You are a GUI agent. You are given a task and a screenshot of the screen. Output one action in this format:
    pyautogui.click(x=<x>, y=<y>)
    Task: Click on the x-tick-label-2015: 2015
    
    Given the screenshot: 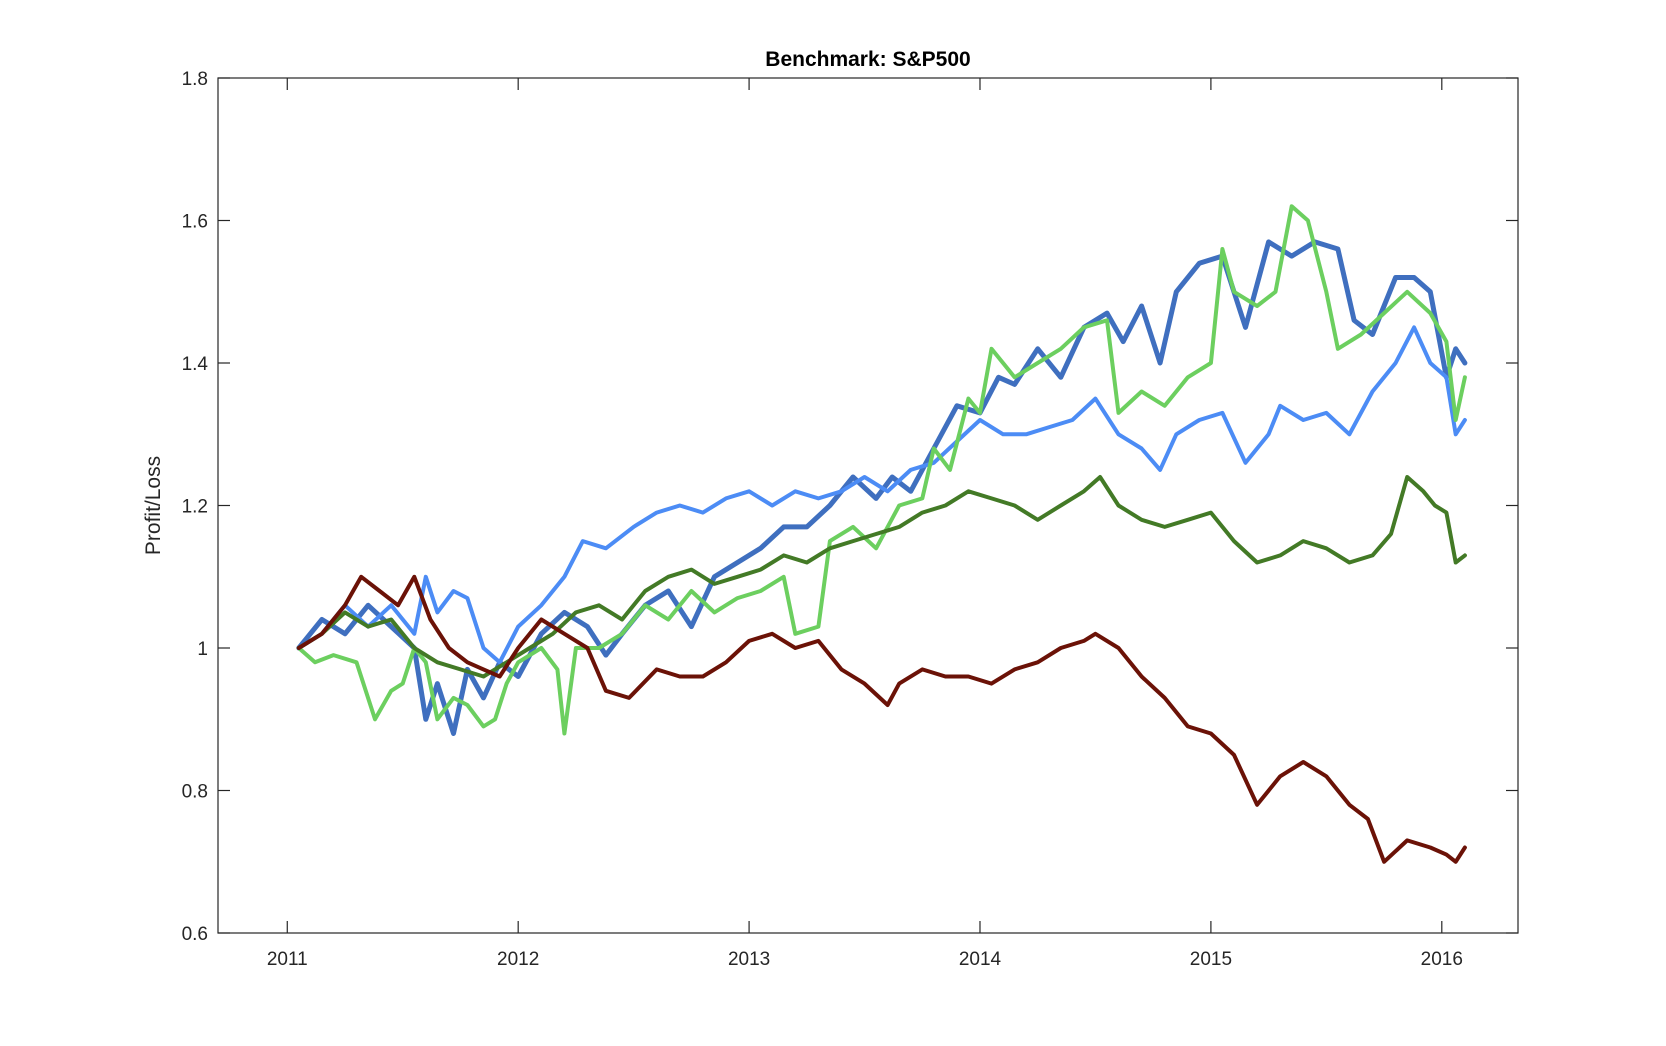 What is the action you would take?
    pyautogui.click(x=1211, y=959)
    